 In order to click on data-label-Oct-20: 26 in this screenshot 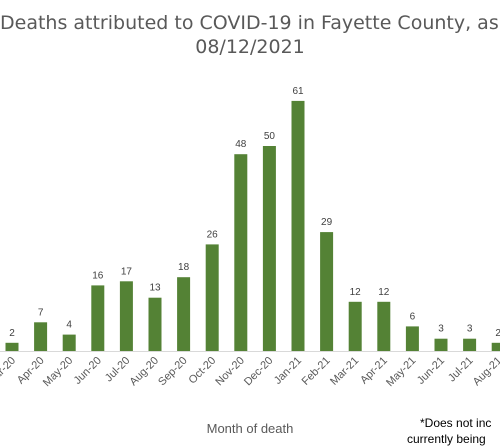, I will do `click(213, 234)`.